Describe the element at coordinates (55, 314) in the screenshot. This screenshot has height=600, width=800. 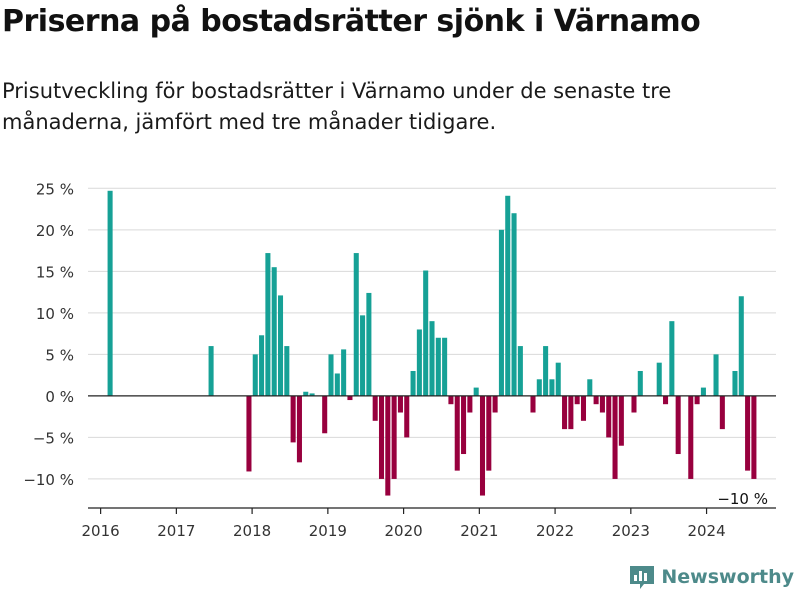
I see `y-tick-label: 10 %` at that location.